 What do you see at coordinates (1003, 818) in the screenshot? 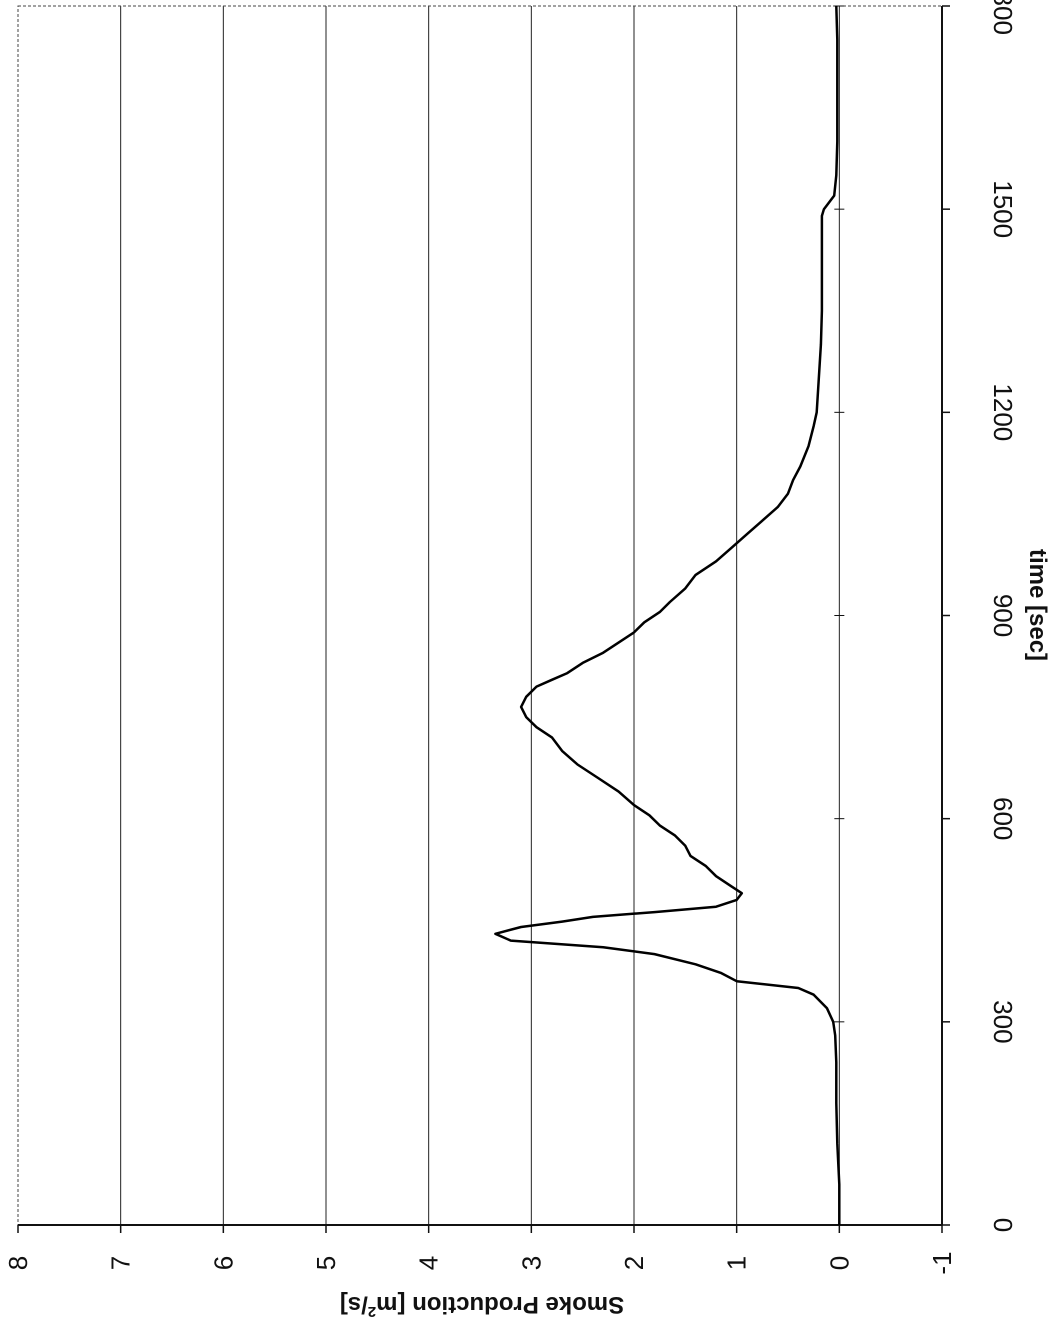
I see `time-tick-label: 600` at bounding box center [1003, 818].